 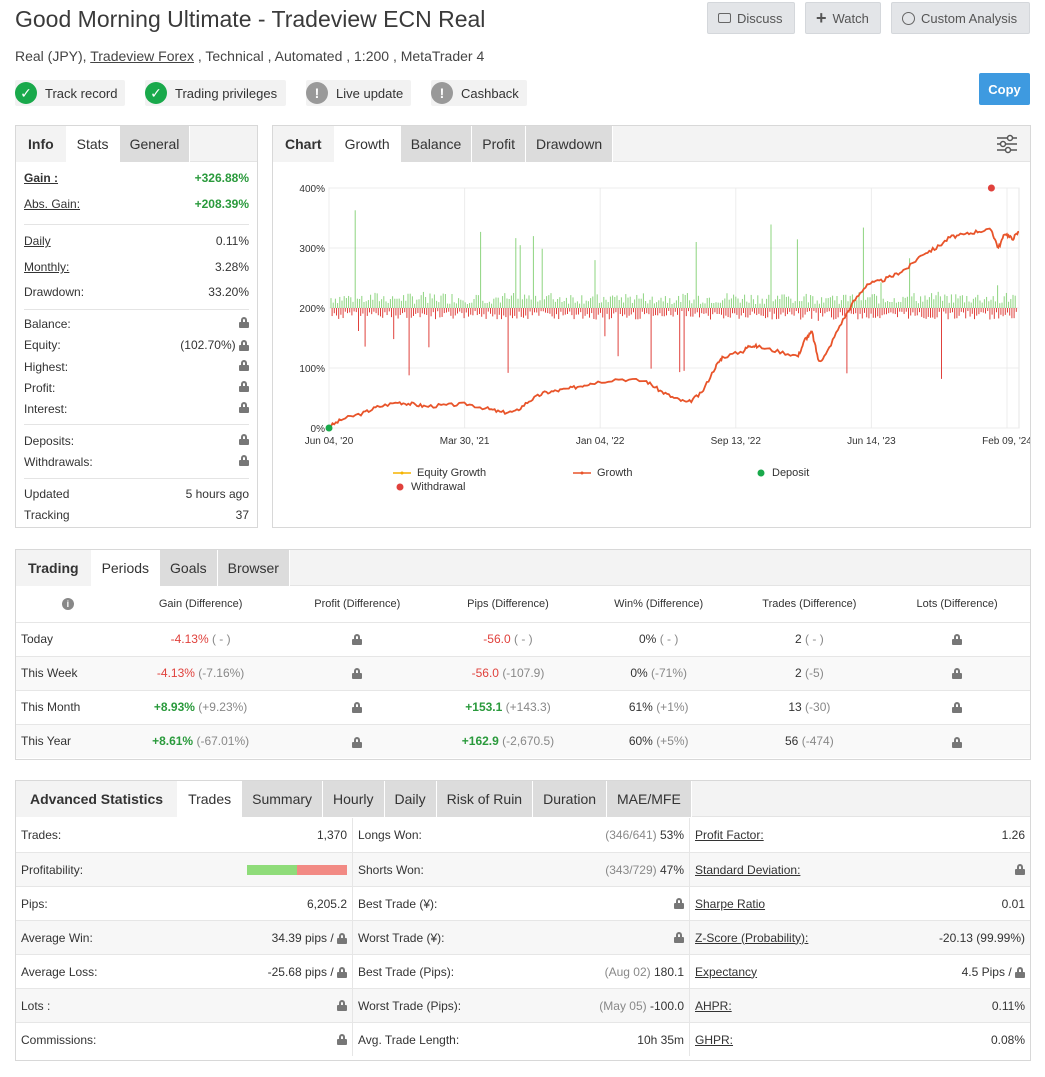 I want to click on gain-diff: (-7.16%), so click(x=221, y=673).